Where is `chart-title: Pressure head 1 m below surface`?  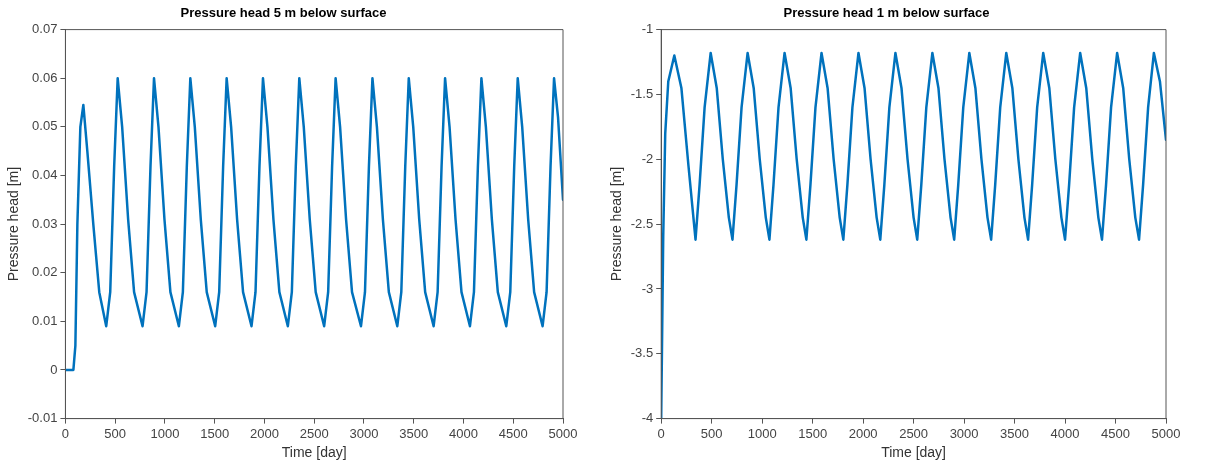
chart-title: Pressure head 1 m below surface is located at coordinates (886, 13).